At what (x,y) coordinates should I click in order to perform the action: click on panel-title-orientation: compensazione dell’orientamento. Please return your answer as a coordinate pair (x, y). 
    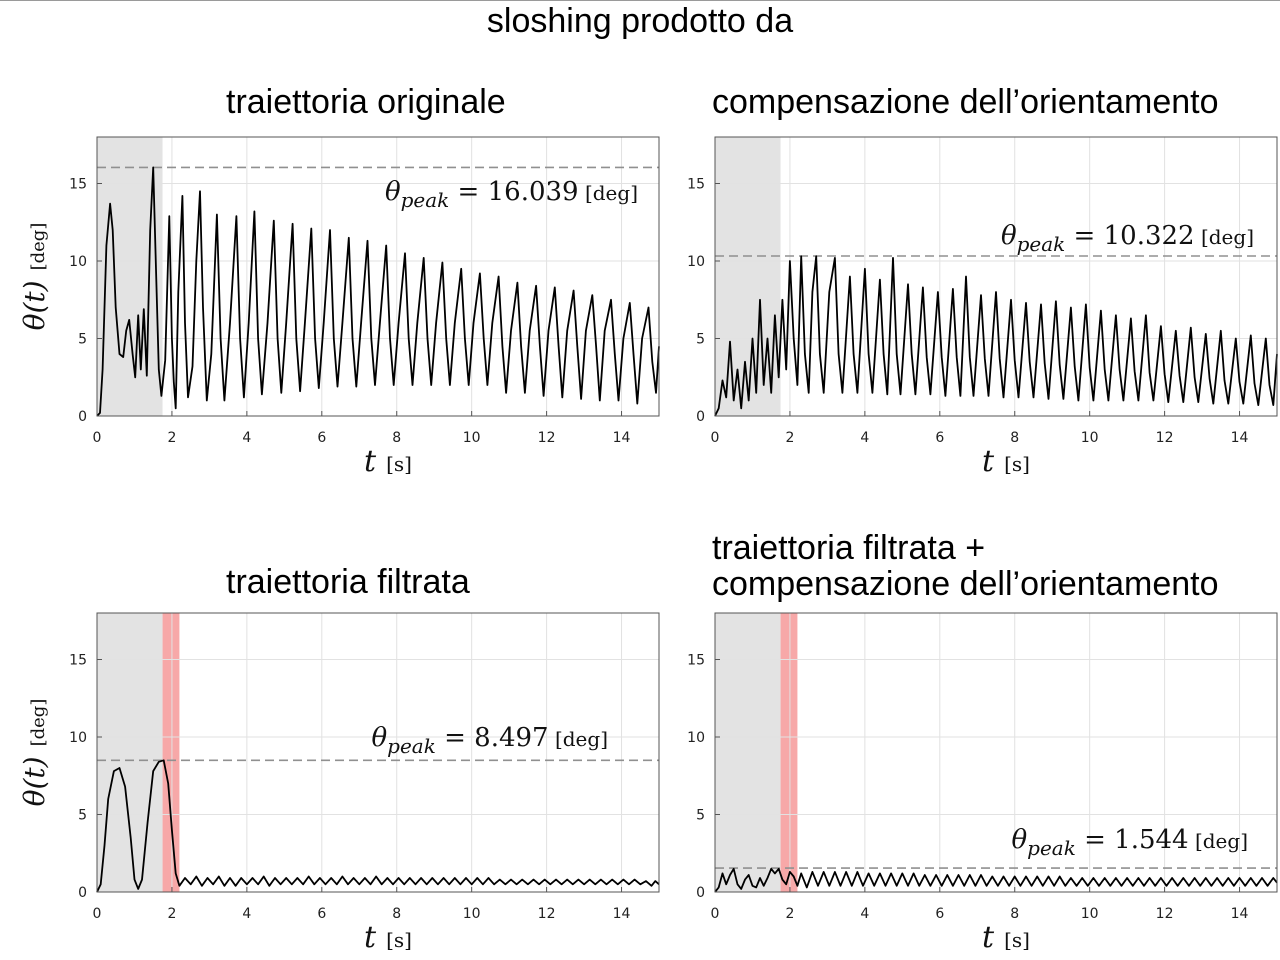
    Looking at the image, I should click on (965, 102).